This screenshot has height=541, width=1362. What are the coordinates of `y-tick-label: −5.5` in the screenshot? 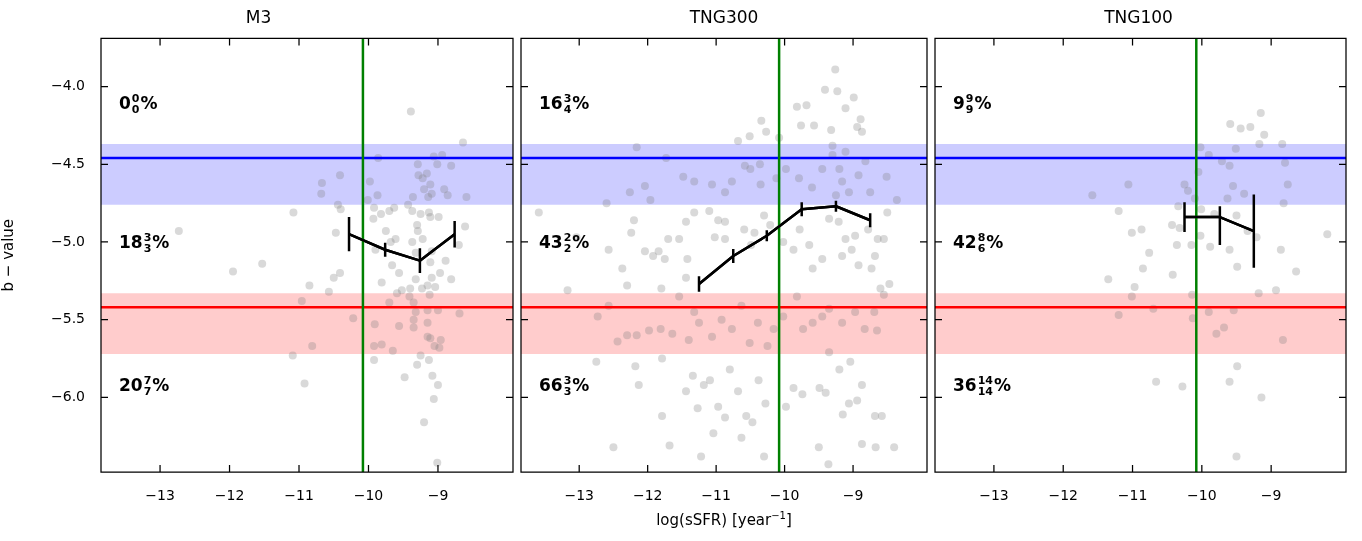 It's located at (68, 318).